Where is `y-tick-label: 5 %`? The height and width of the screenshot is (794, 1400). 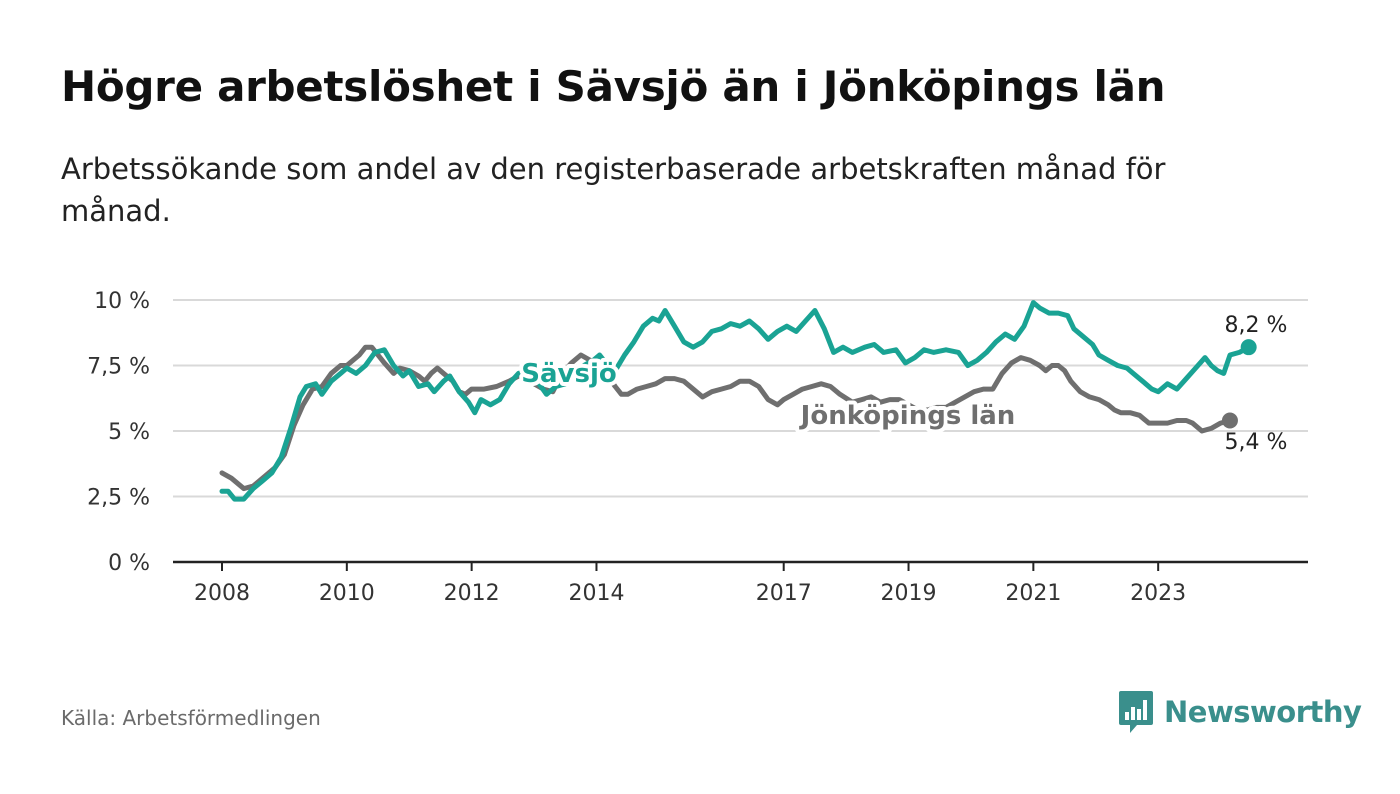
y-tick-label: 5 % is located at coordinates (129, 432).